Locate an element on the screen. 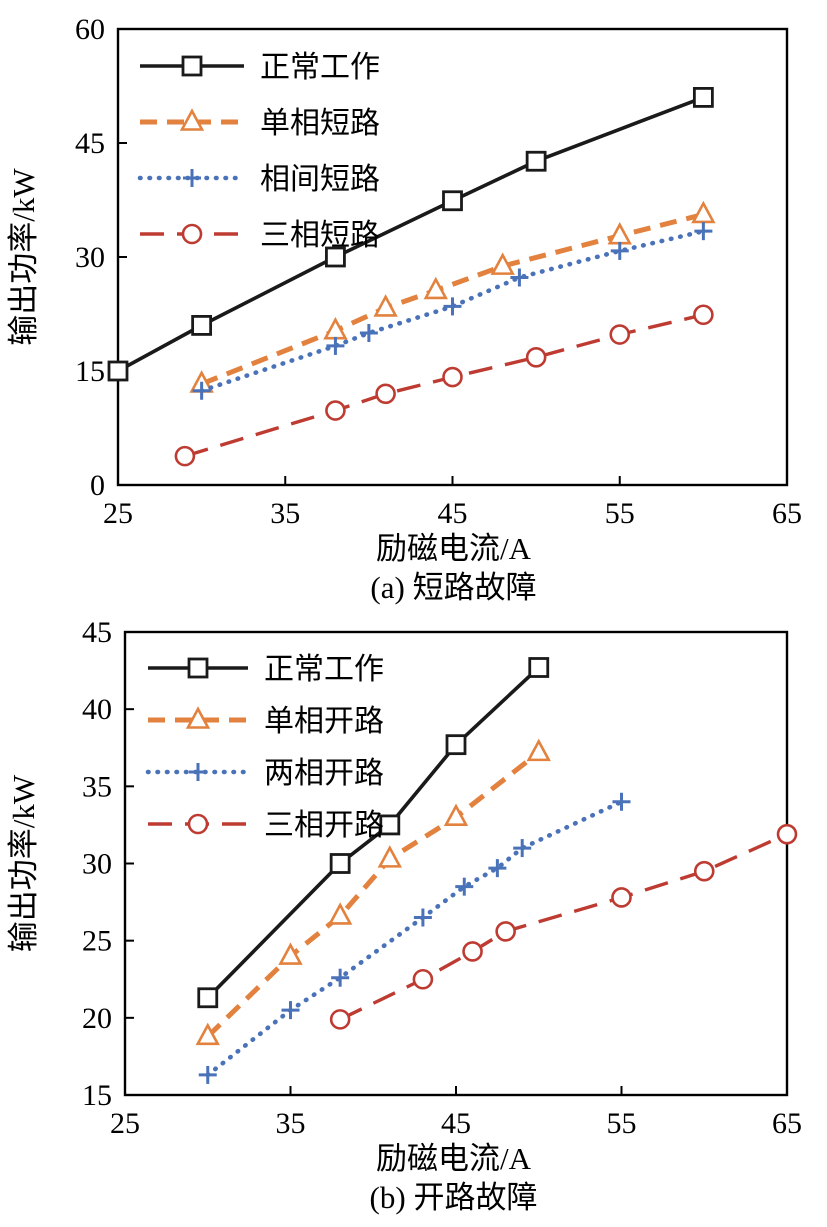 The height and width of the screenshot is (1227, 827). legend-item: 三相短路 is located at coordinates (260, 235).